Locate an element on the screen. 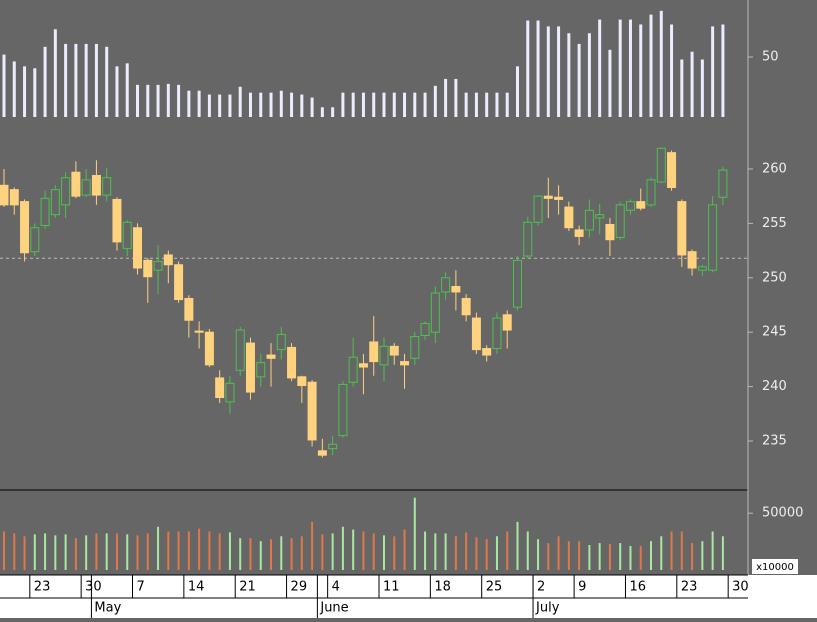 Image resolution: width=817 pixels, height=622 pixels. x-tick-label: 29 is located at coordinates (299, 587).